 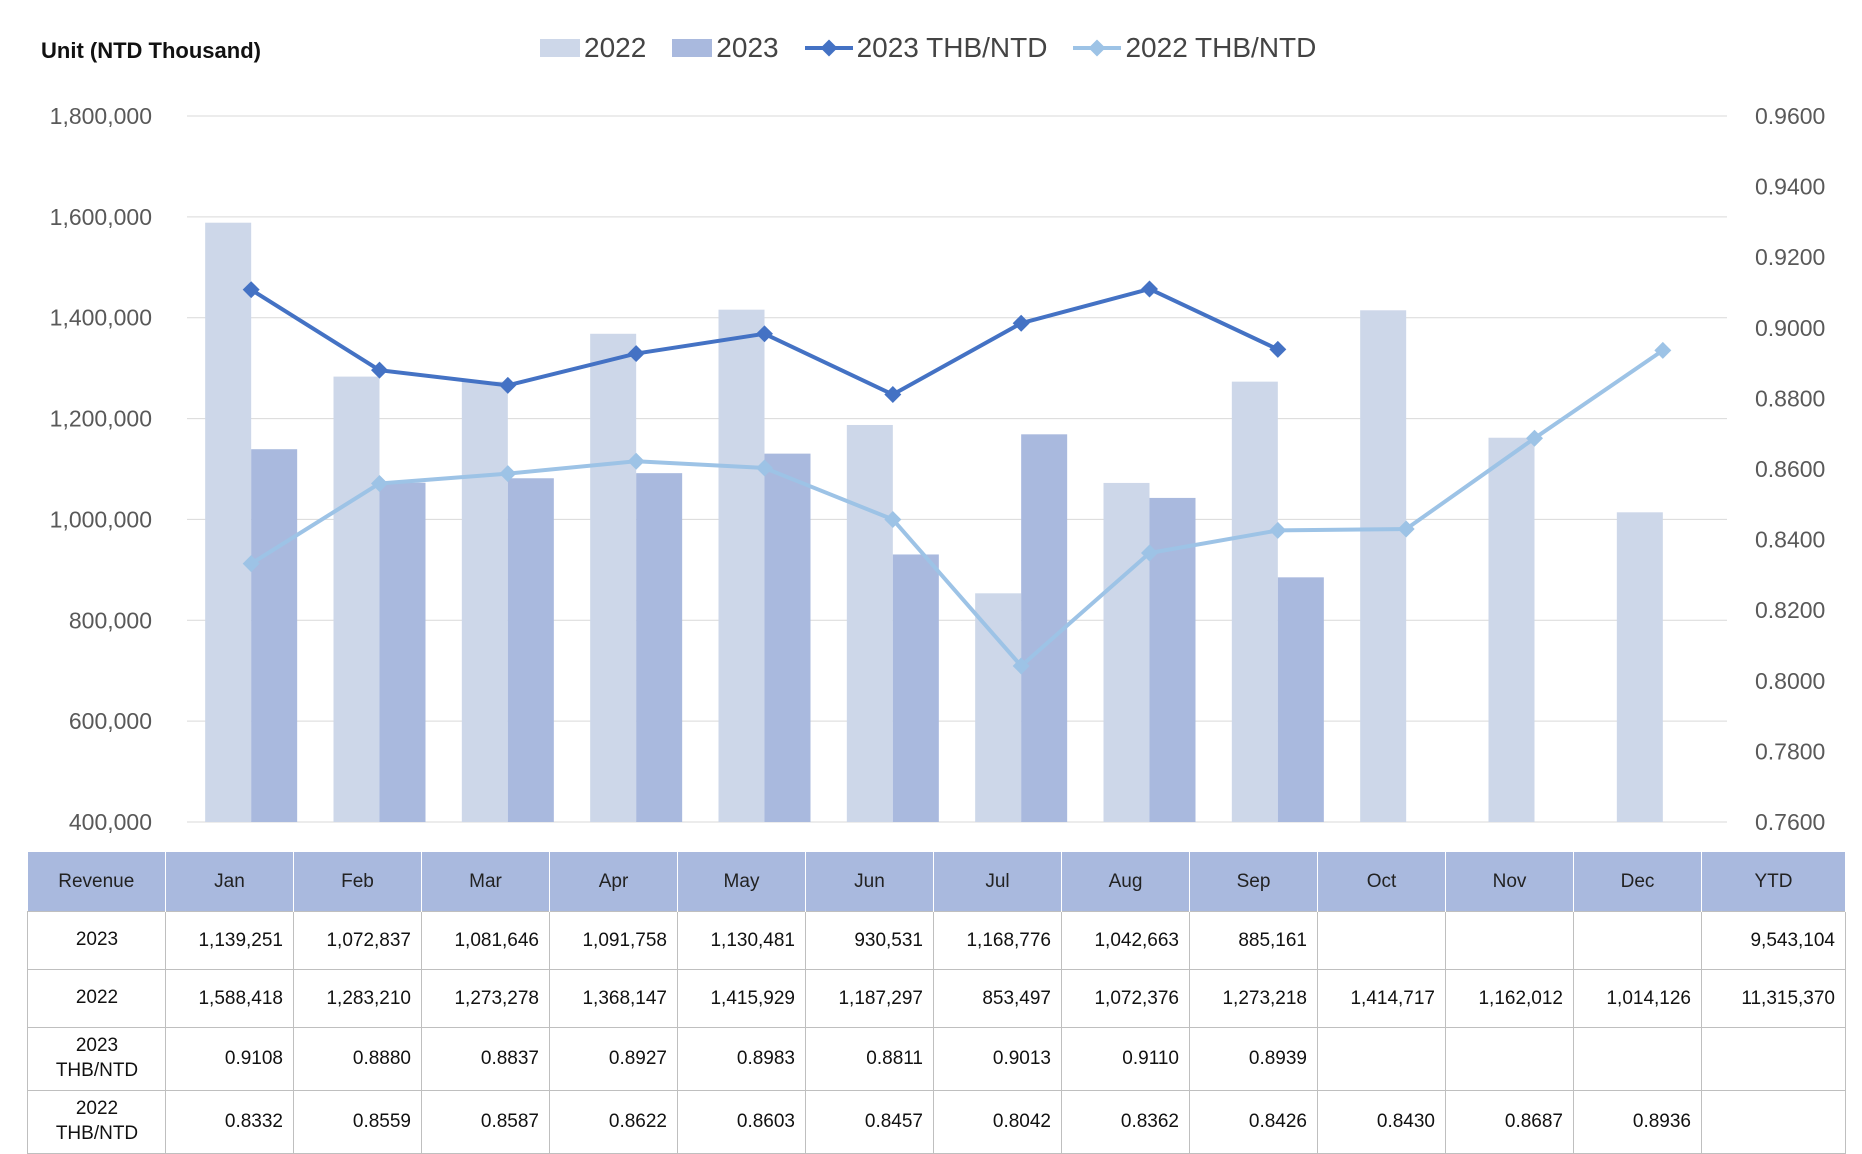 I want to click on table-header-dec: Dec, so click(x=1637, y=882).